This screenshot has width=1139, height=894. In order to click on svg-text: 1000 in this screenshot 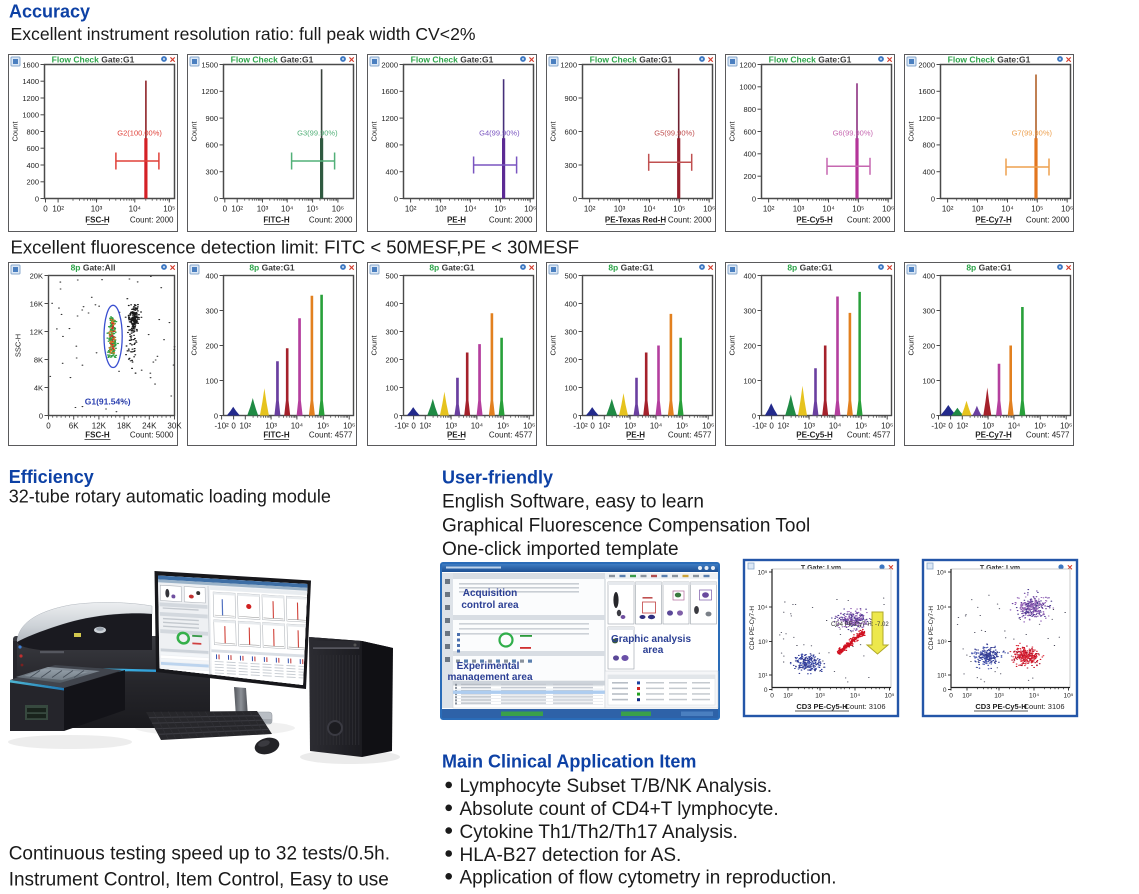, I will do `click(30, 115)`.